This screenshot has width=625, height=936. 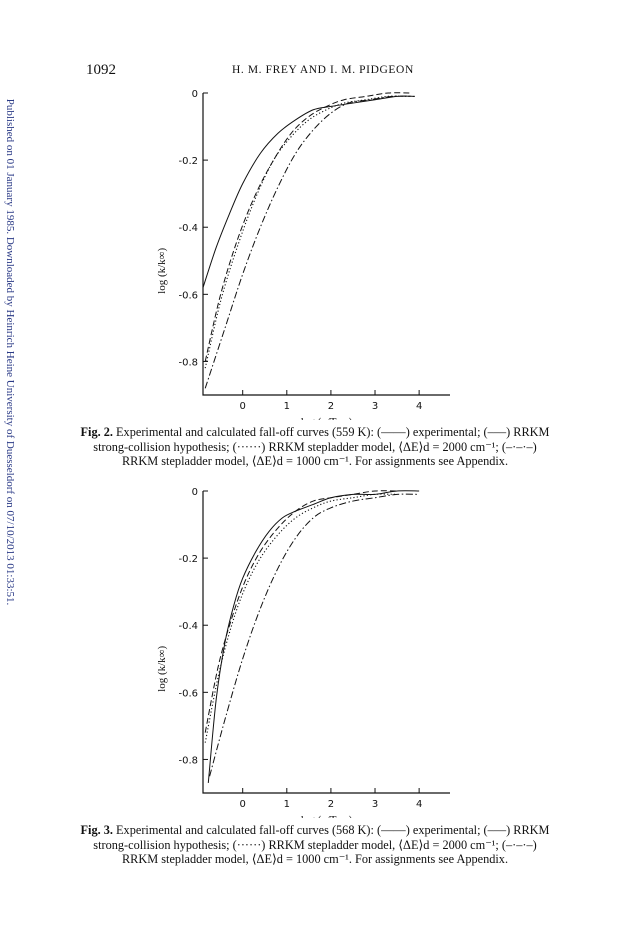 What do you see at coordinates (101, 70) in the screenshot?
I see `page-number: 1092` at bounding box center [101, 70].